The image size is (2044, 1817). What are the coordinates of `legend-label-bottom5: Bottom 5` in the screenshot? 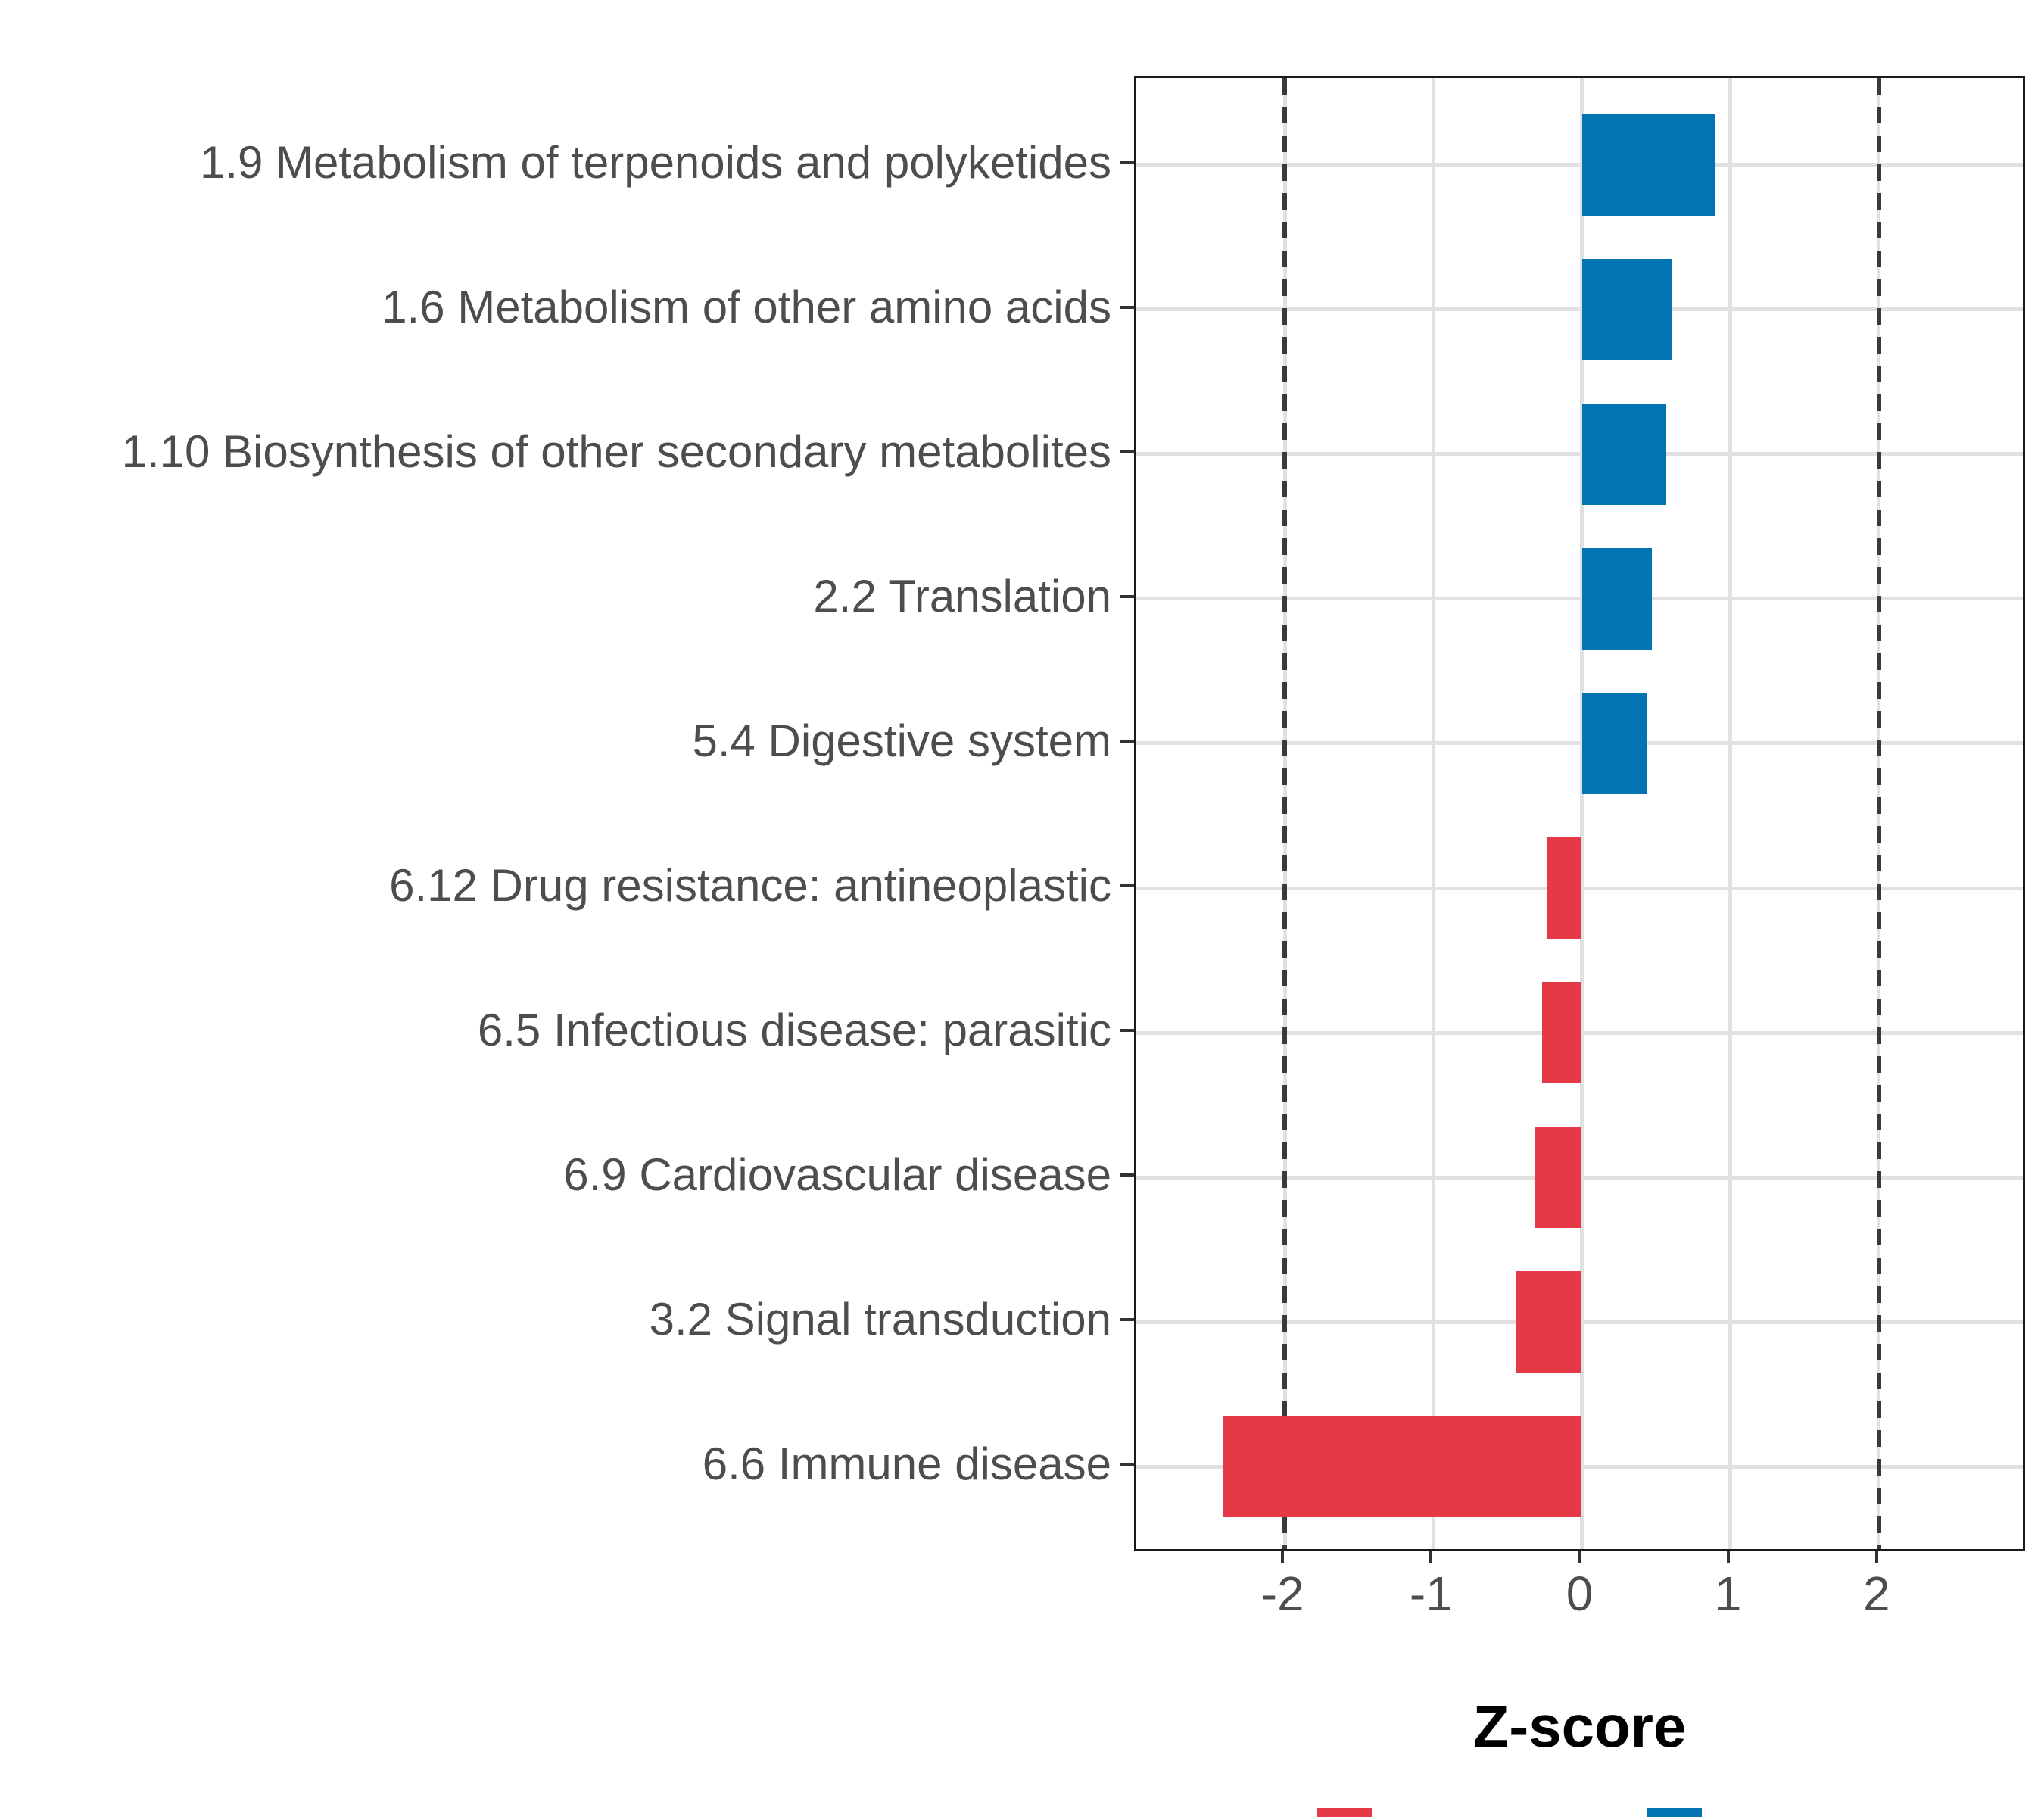 It's located at (1490, 1812).